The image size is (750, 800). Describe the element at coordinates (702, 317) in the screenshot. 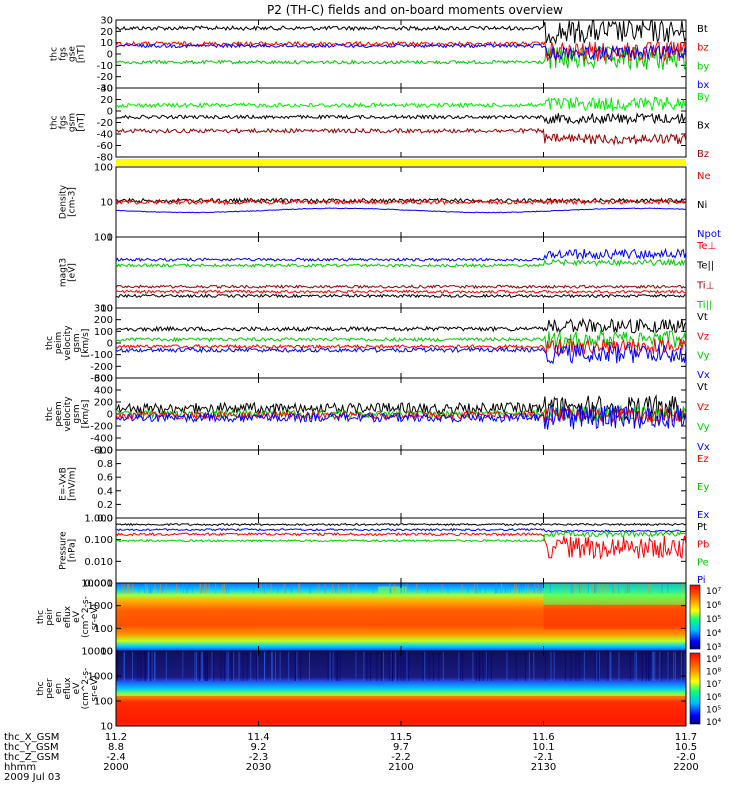

I see `legend-vt: Vt` at that location.